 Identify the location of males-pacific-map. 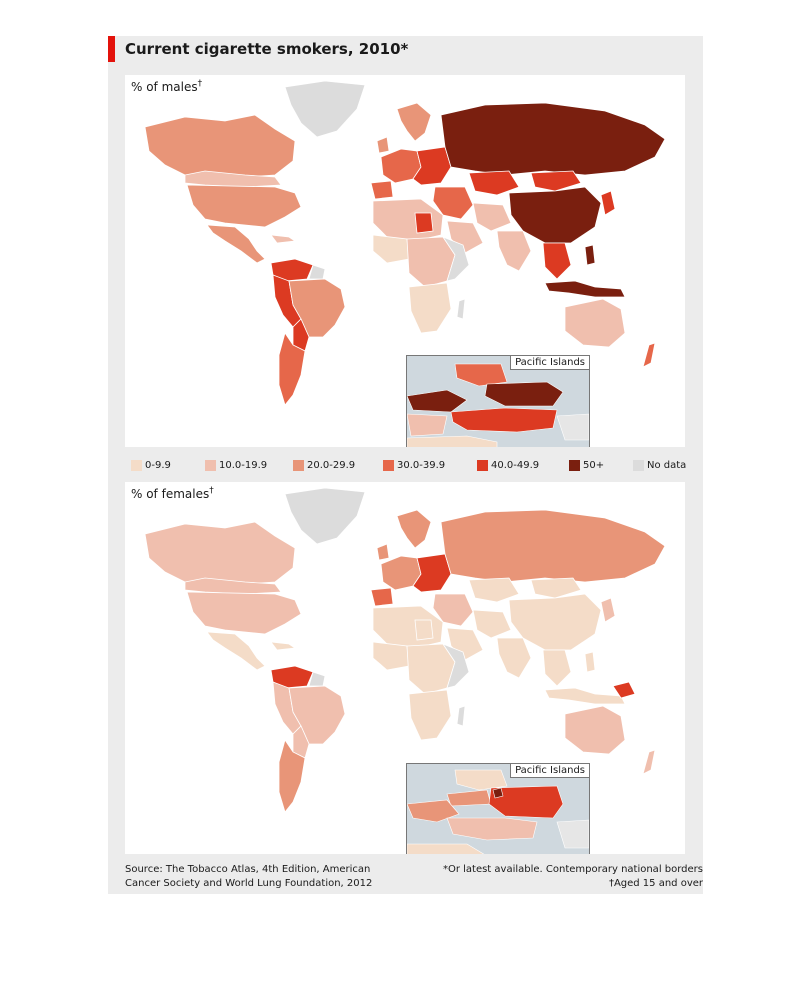
(498, 405).